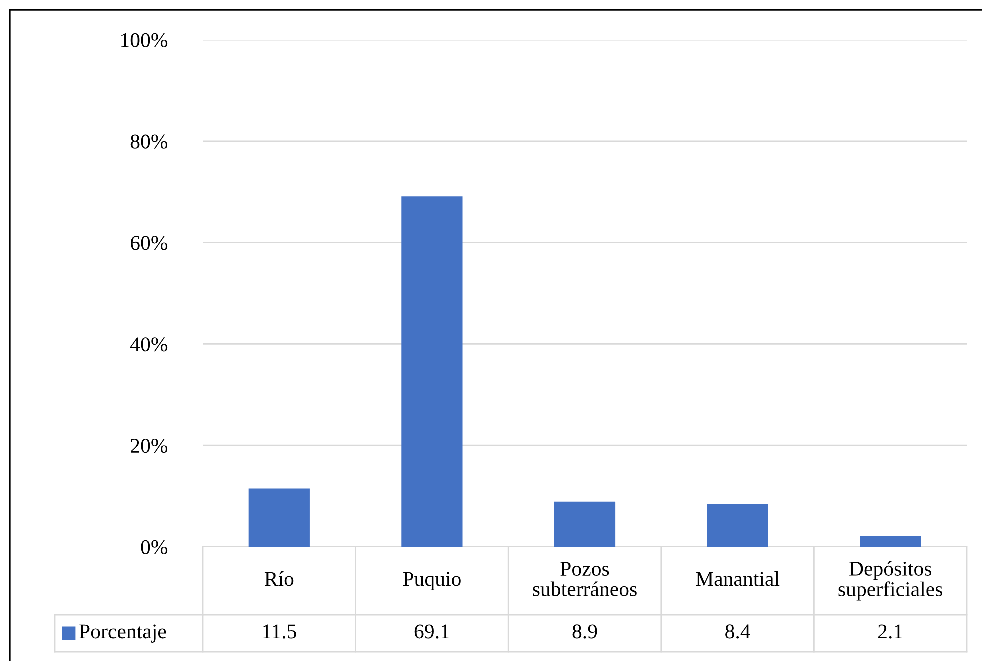 The image size is (982, 661). Describe the element at coordinates (585, 631) in the screenshot. I see `data-label: 8.9` at that location.